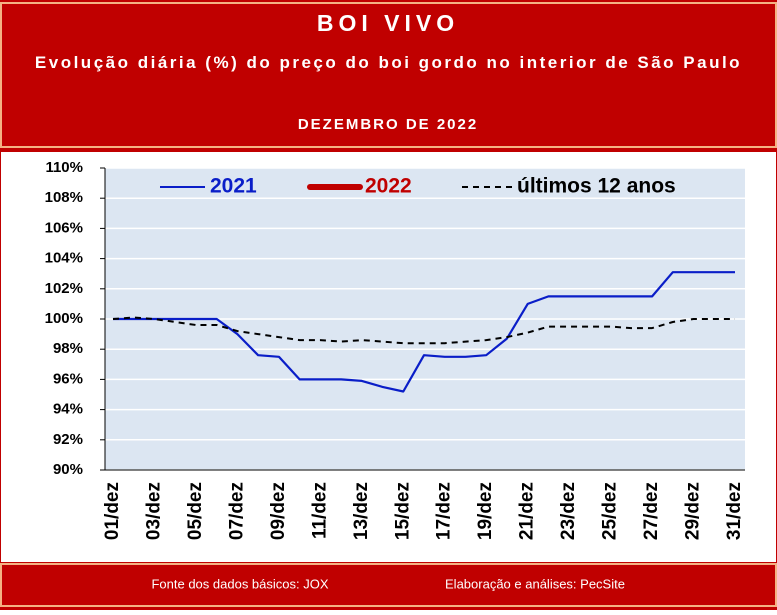  What do you see at coordinates (195, 511) in the screenshot?
I see `x-tick-label: 05/dez` at bounding box center [195, 511].